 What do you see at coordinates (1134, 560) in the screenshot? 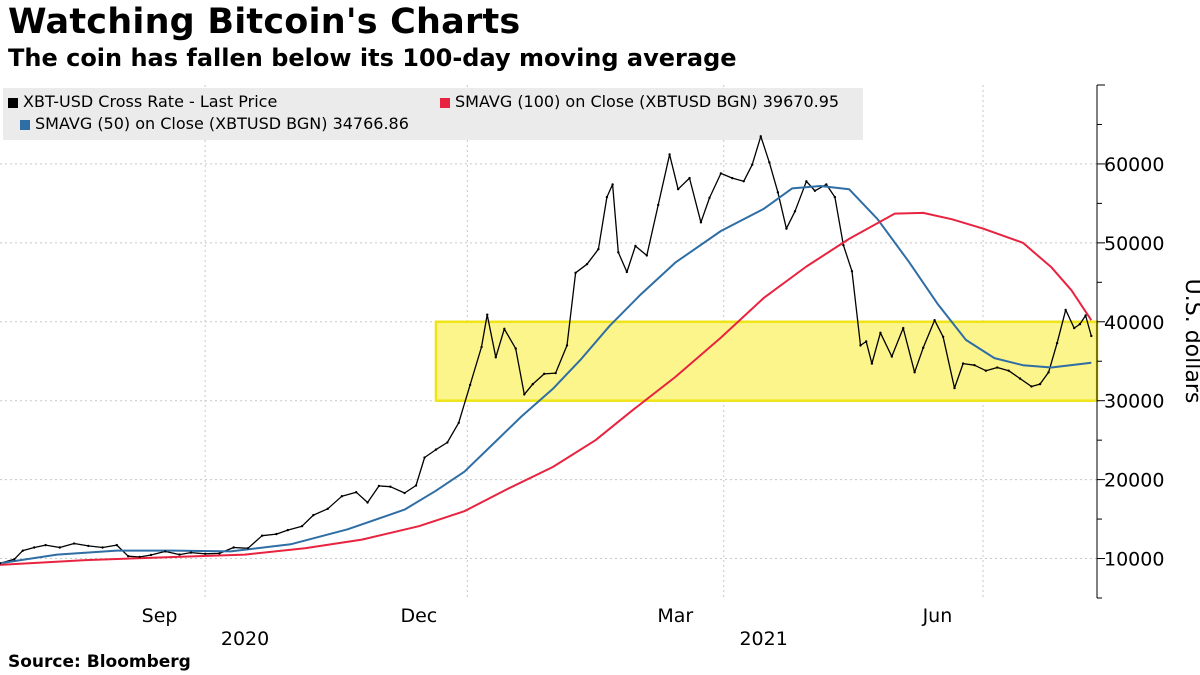
I see `y-tick-label: 10000` at bounding box center [1134, 560].